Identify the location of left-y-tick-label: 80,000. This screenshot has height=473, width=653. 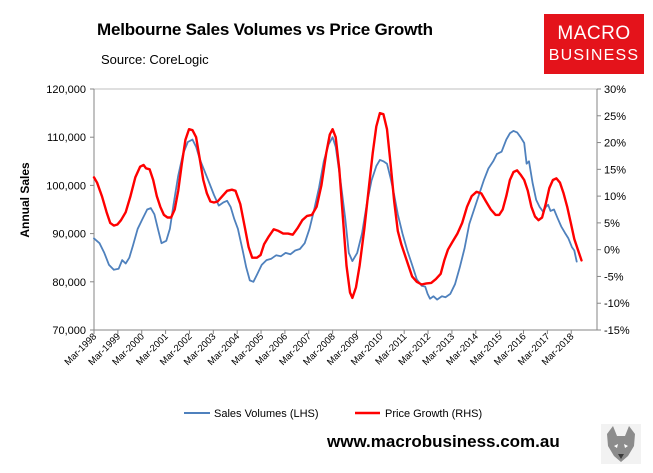
(69, 283).